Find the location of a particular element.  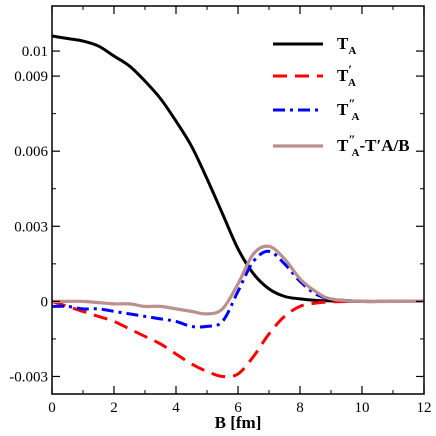

x-tick-label: 10 is located at coordinates (362, 408).